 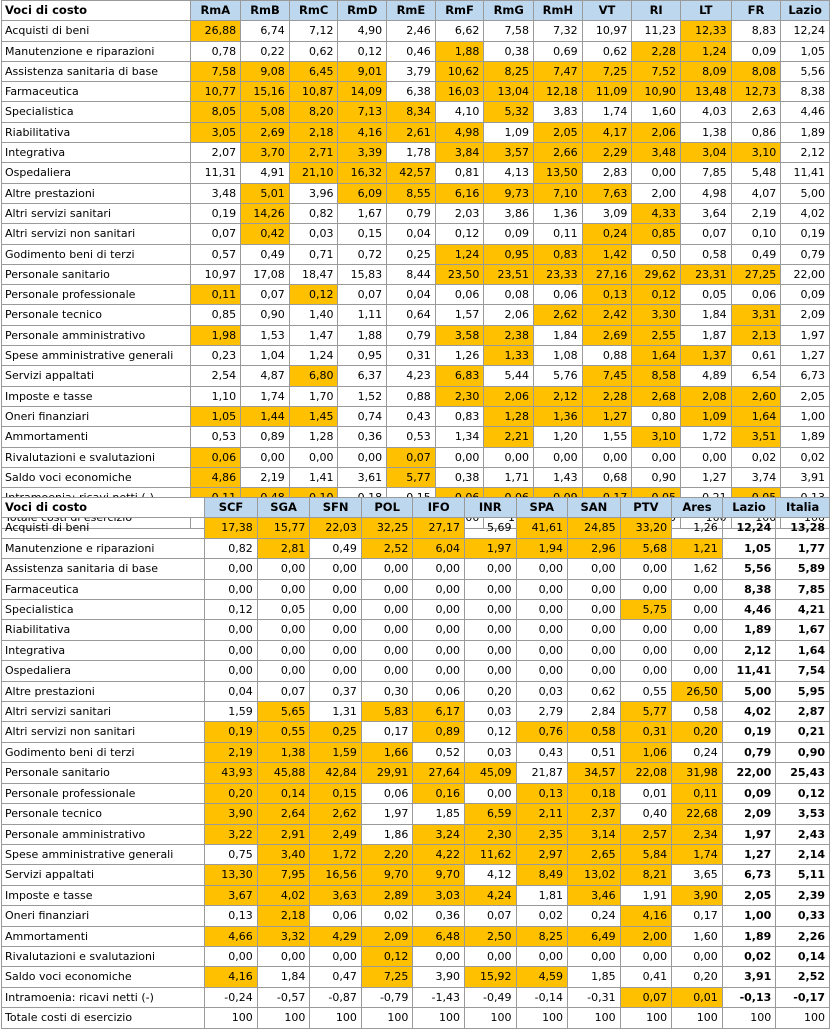 What do you see at coordinates (558, 11) in the screenshot?
I see `column-header: RmH` at bounding box center [558, 11].